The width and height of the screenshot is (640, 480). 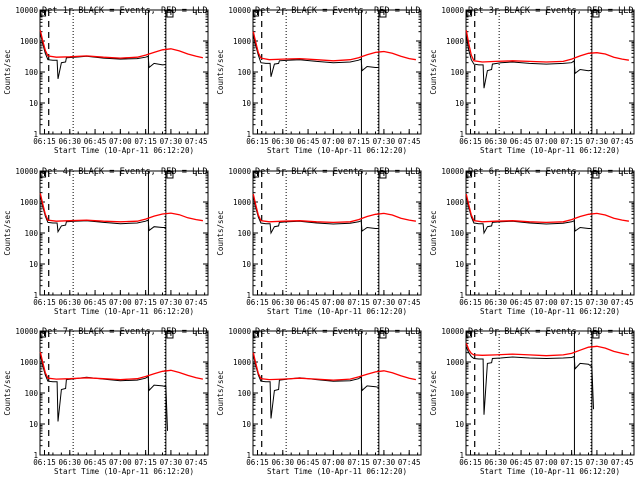 What do you see at coordinates (551, 11) in the screenshot?
I see `chart-title: Det 3r BLACK = Events, RED = LLD` at bounding box center [551, 11].